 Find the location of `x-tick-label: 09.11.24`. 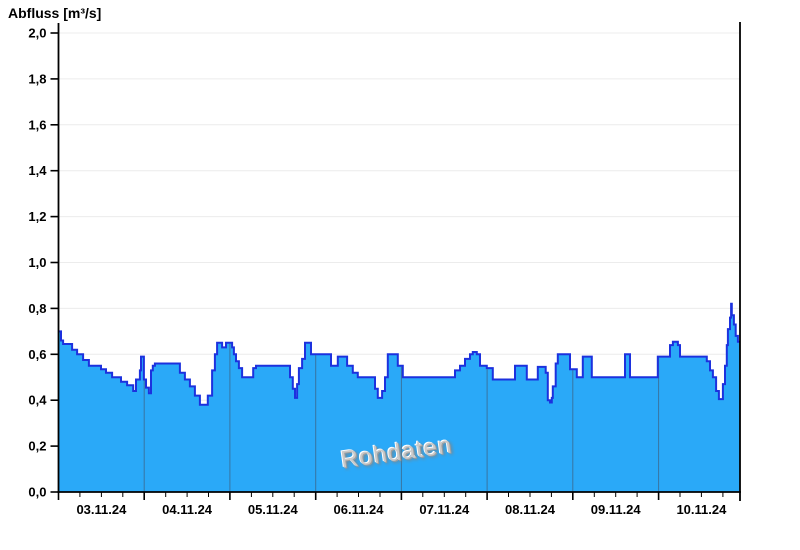

x-tick-label: 09.11.24 is located at coordinates (616, 509).